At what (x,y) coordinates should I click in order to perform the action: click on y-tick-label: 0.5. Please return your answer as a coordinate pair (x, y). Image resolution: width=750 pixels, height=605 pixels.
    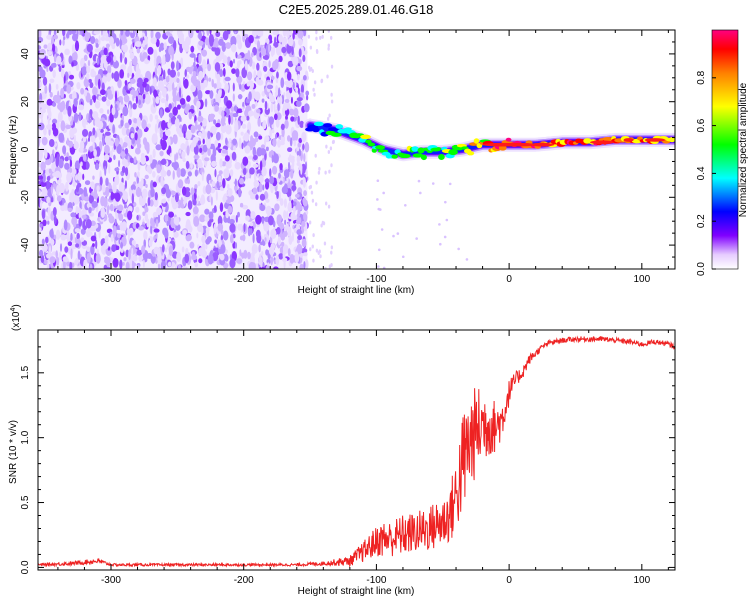
    Looking at the image, I should click on (25, 502).